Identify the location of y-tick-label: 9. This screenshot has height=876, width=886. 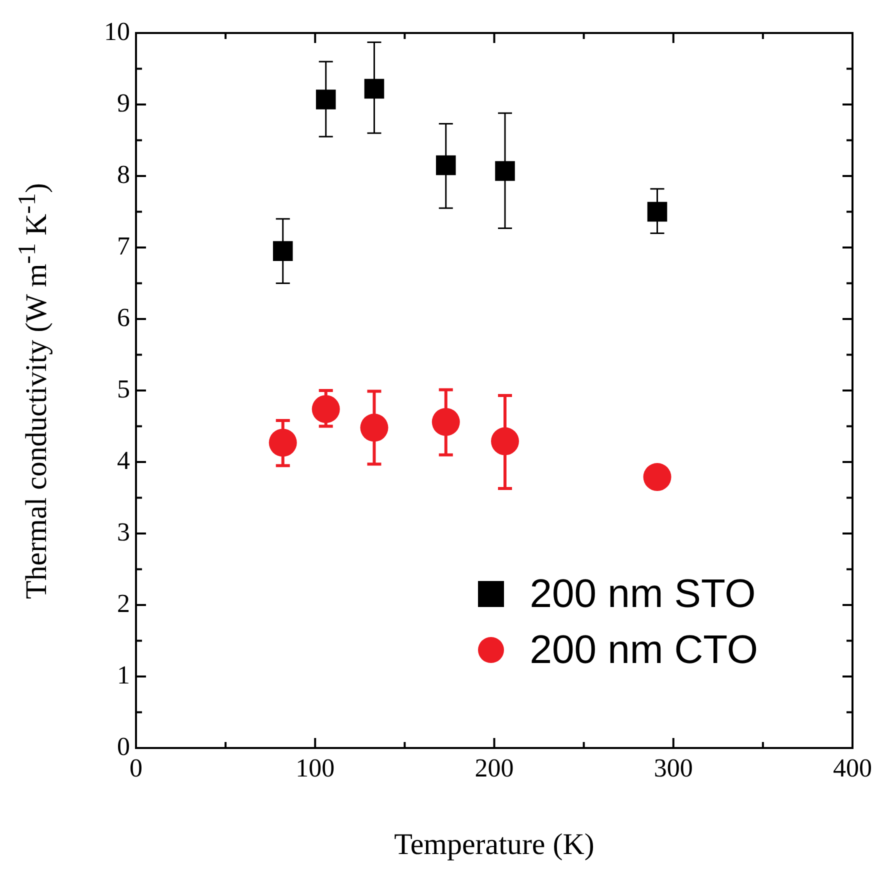
(123, 103).